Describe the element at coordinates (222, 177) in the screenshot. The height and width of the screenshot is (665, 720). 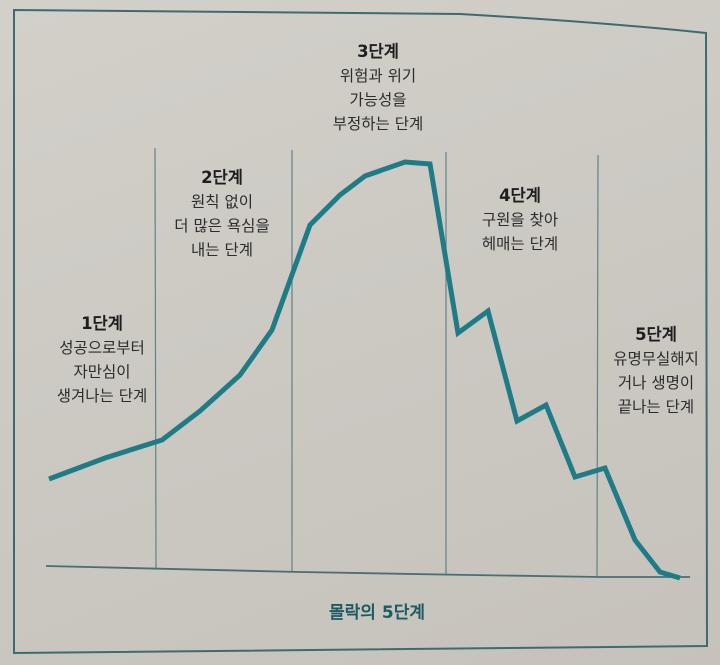
I see `stage-2-title: 2단계` at that location.